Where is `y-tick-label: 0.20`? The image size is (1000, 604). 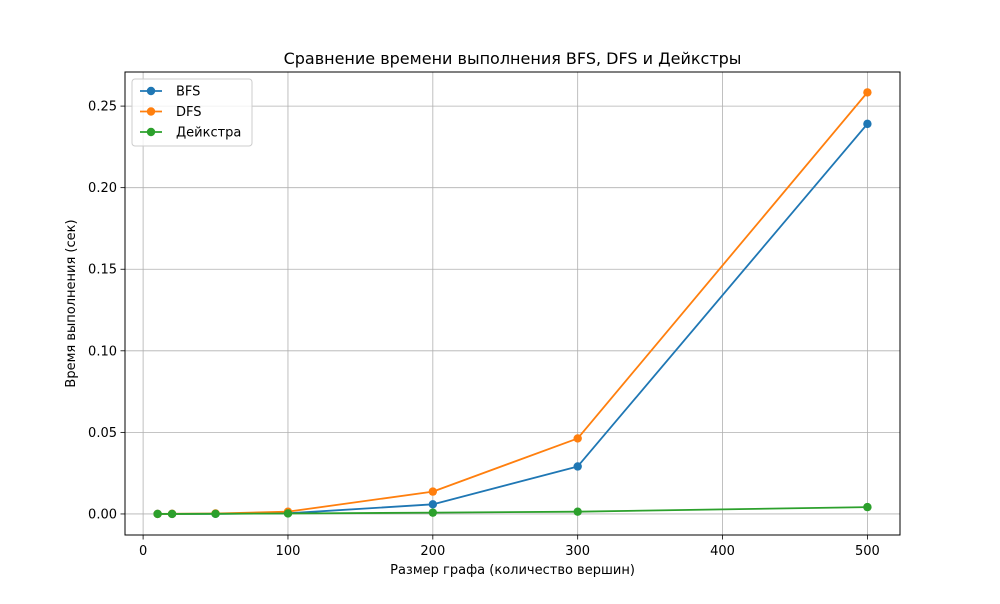
y-tick-label: 0.20 is located at coordinates (102, 188).